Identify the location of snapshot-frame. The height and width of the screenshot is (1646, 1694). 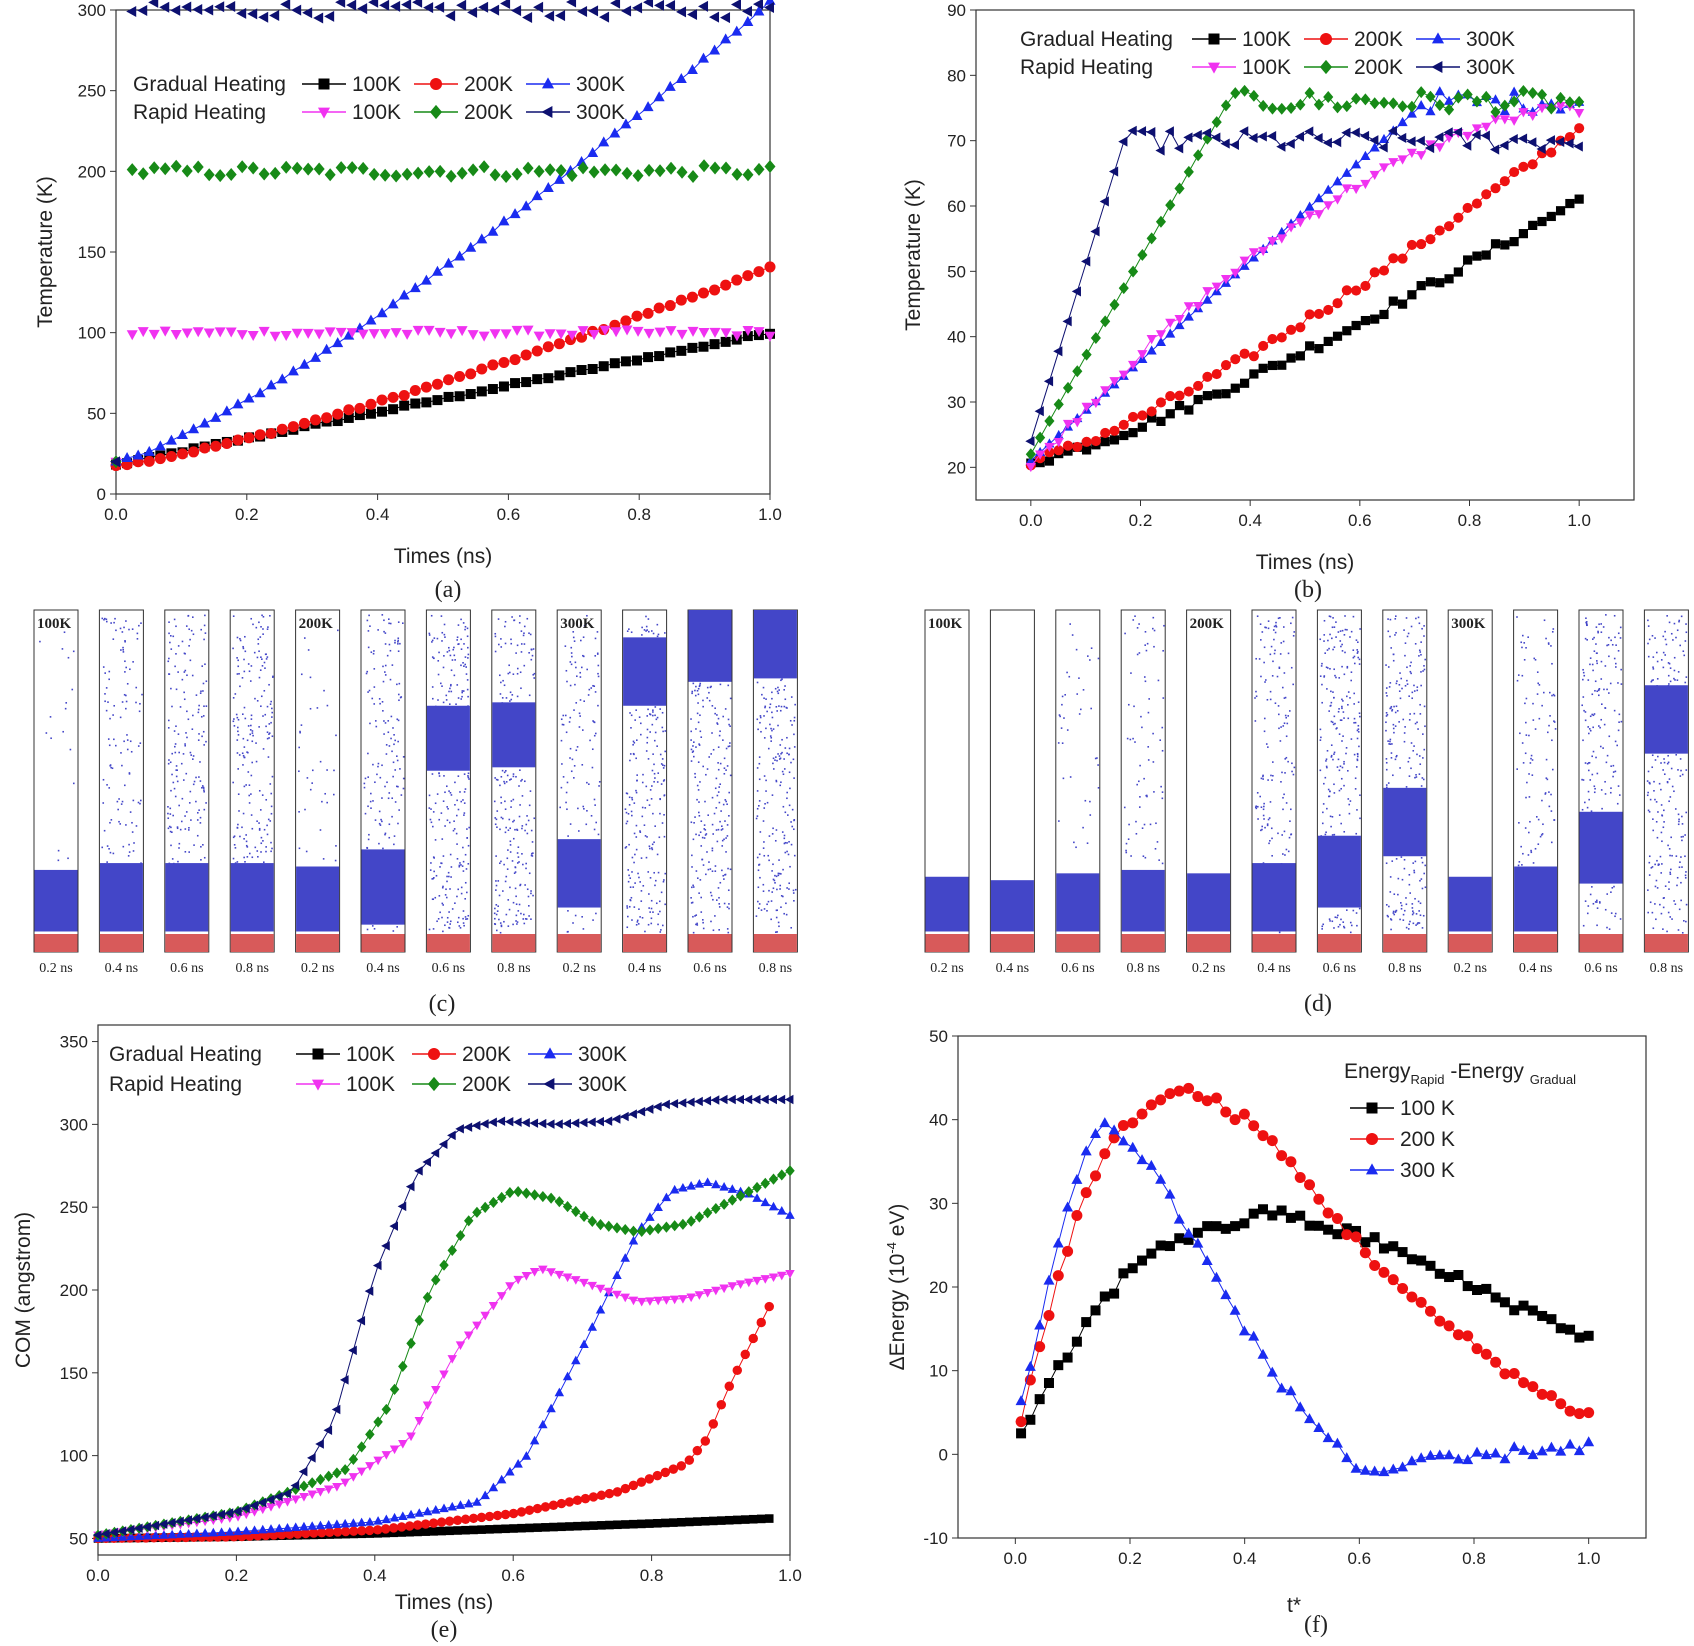
(448, 781).